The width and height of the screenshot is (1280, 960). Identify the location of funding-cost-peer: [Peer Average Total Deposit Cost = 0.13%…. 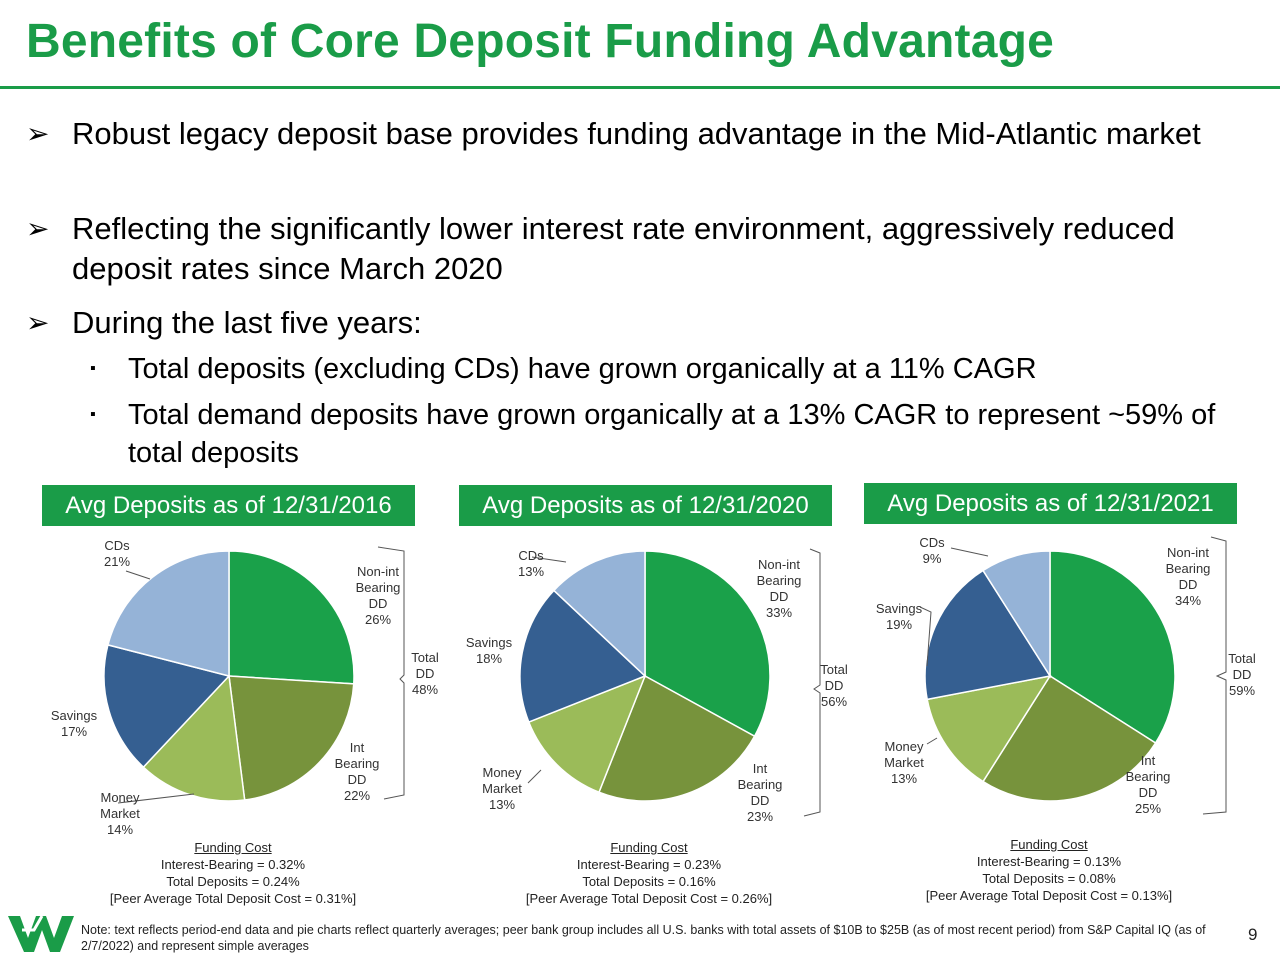
(1049, 895).